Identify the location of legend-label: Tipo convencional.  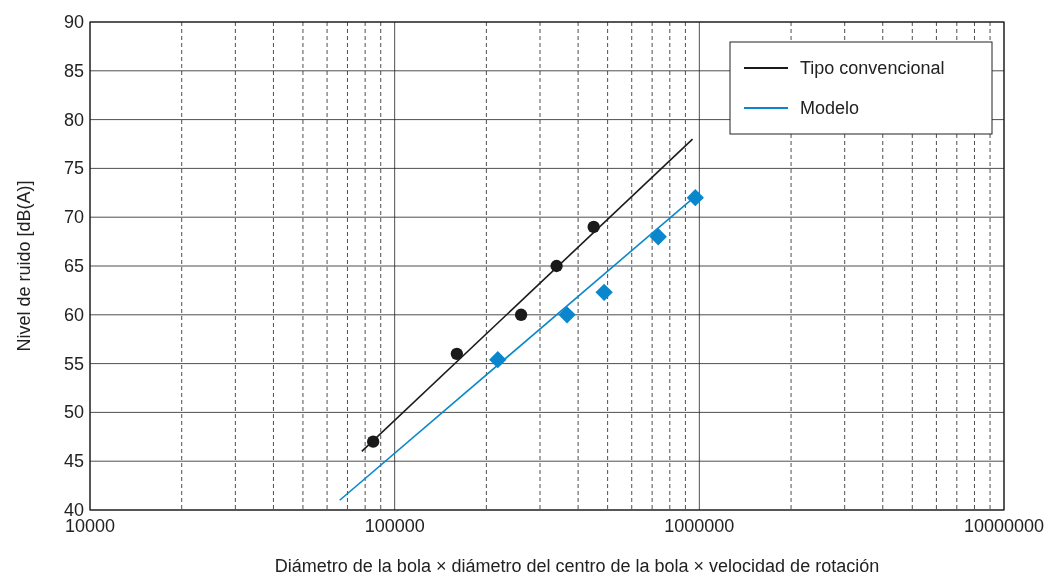
(872, 68).